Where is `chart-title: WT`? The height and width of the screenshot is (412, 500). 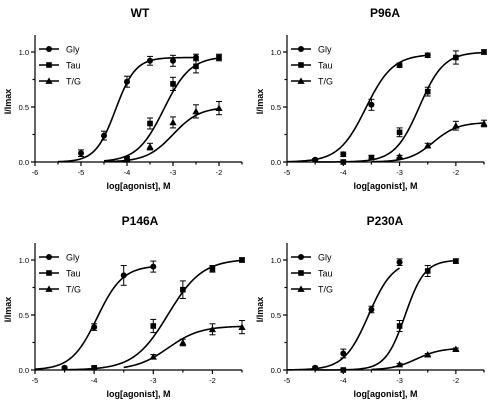 chart-title: WT is located at coordinates (140, 13).